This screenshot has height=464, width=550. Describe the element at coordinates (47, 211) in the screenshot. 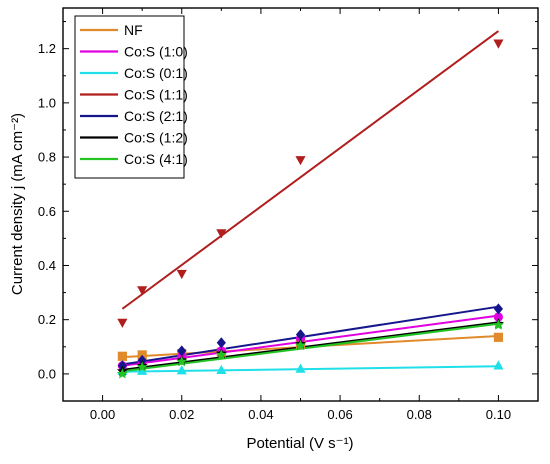

I see `y-tick-label: 0.6` at that location.